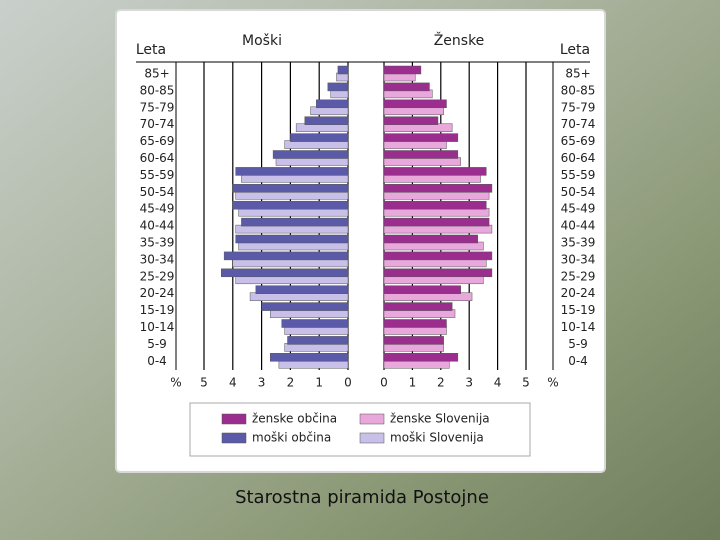 The image size is (720, 544). I want to click on right-title: Ženske, so click(459, 40).